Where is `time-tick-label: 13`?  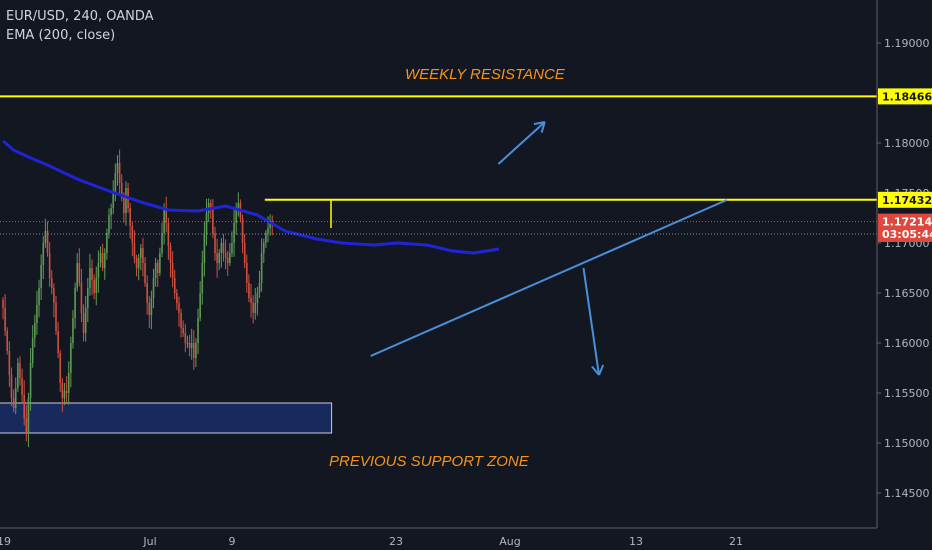 time-tick-label: 13 is located at coordinates (636, 541).